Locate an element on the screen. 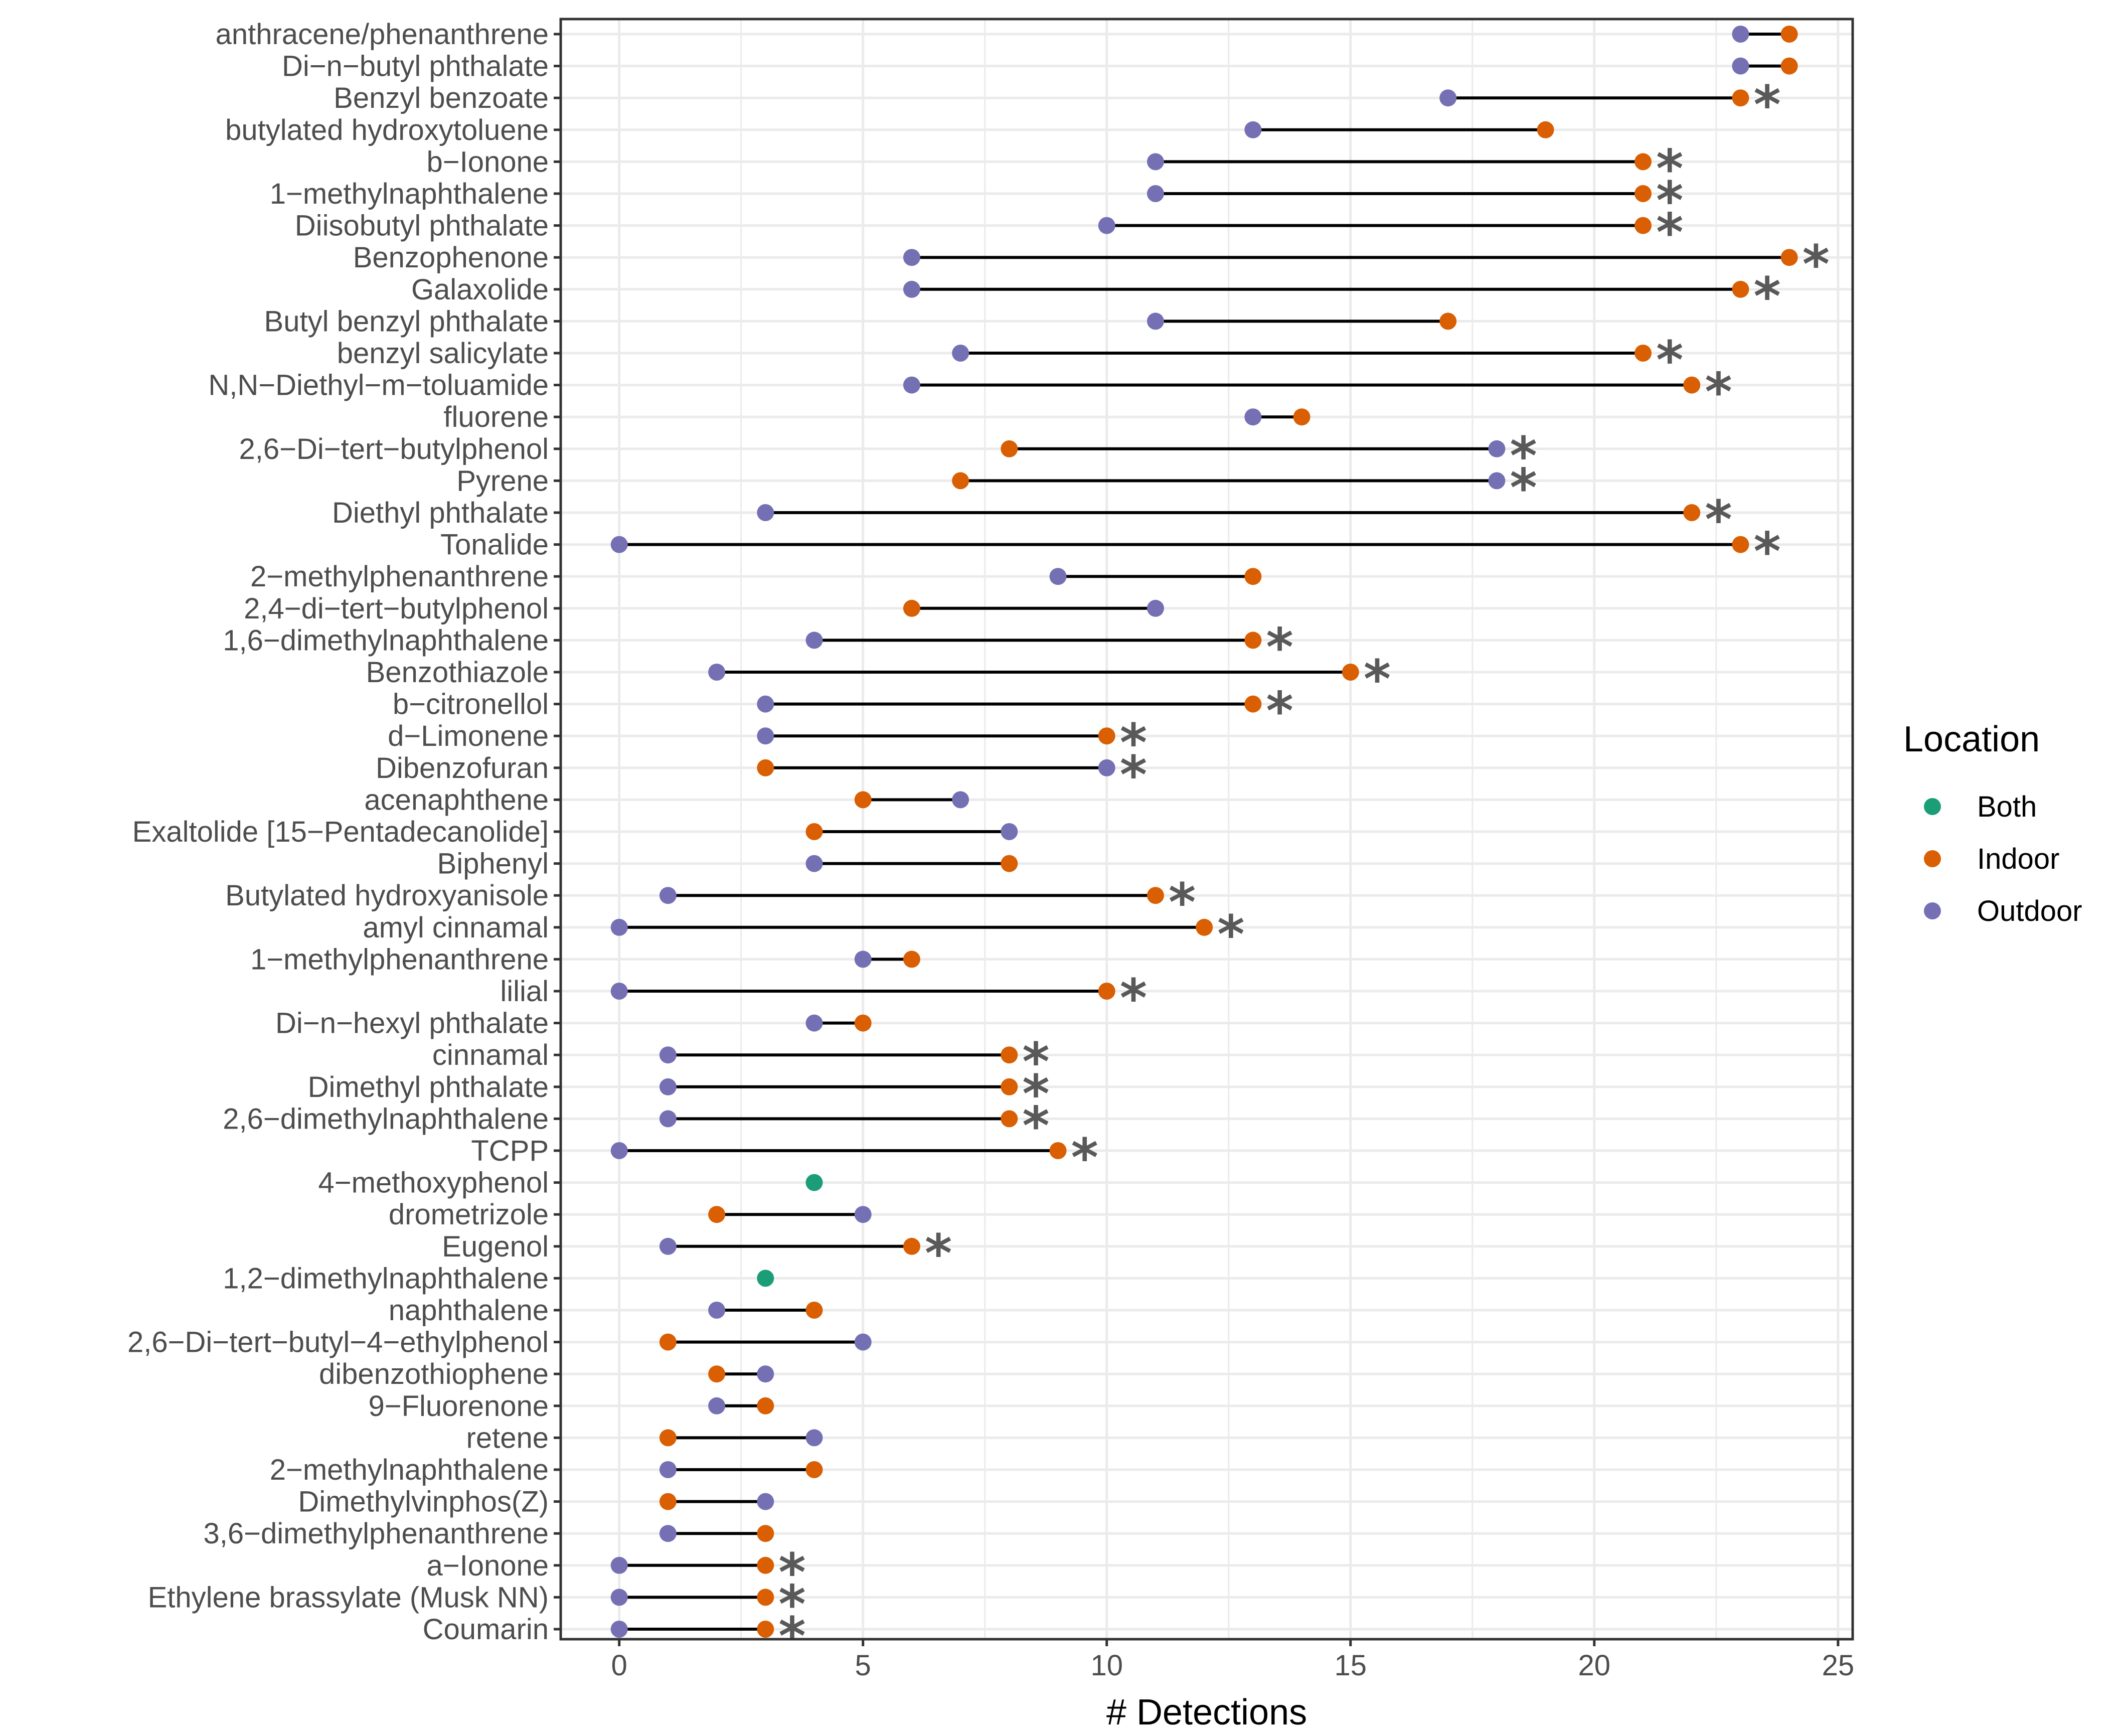  y-tick-label: acenaphthene is located at coordinates (456, 799).